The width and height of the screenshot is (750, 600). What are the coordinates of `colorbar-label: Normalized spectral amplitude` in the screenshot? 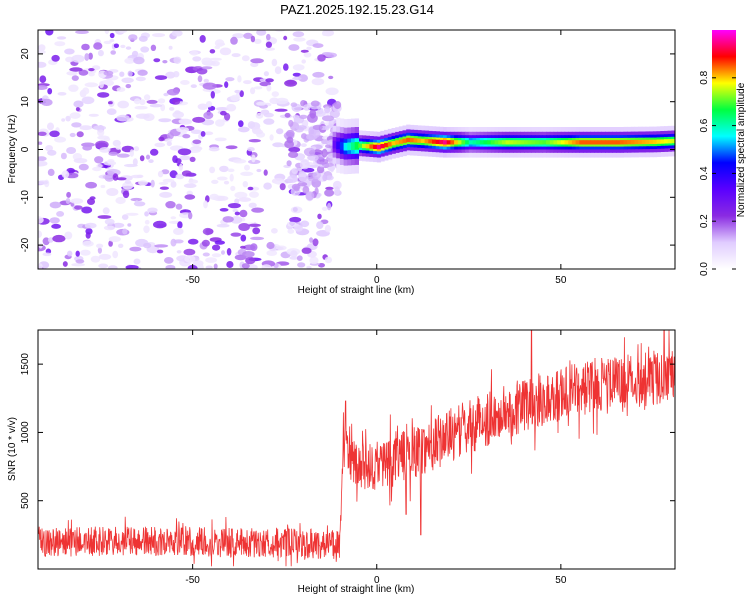 It's located at (741, 149).